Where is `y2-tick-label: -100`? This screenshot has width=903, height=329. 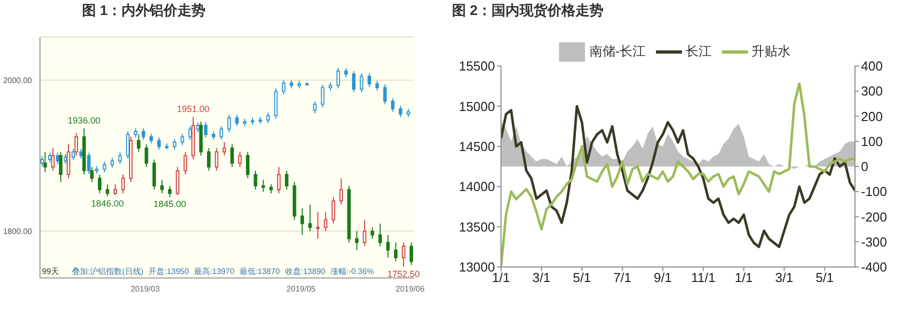 y2-tick-label: -100 is located at coordinates (874, 192).